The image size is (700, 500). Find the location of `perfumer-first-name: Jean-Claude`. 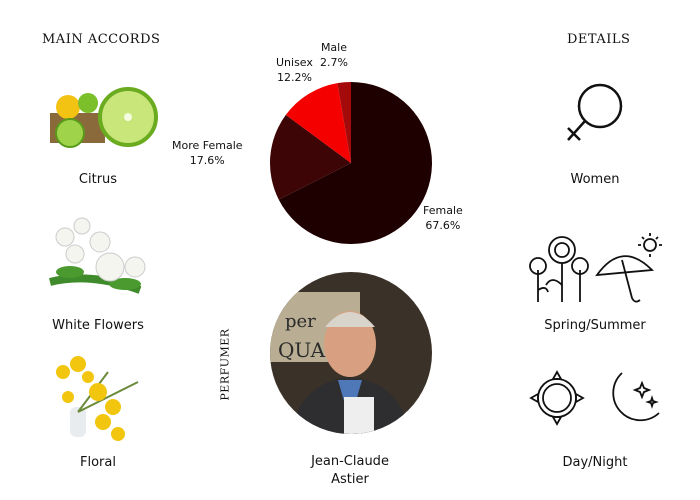

perfumer-first-name: Jean-Claude is located at coordinates (350, 461).